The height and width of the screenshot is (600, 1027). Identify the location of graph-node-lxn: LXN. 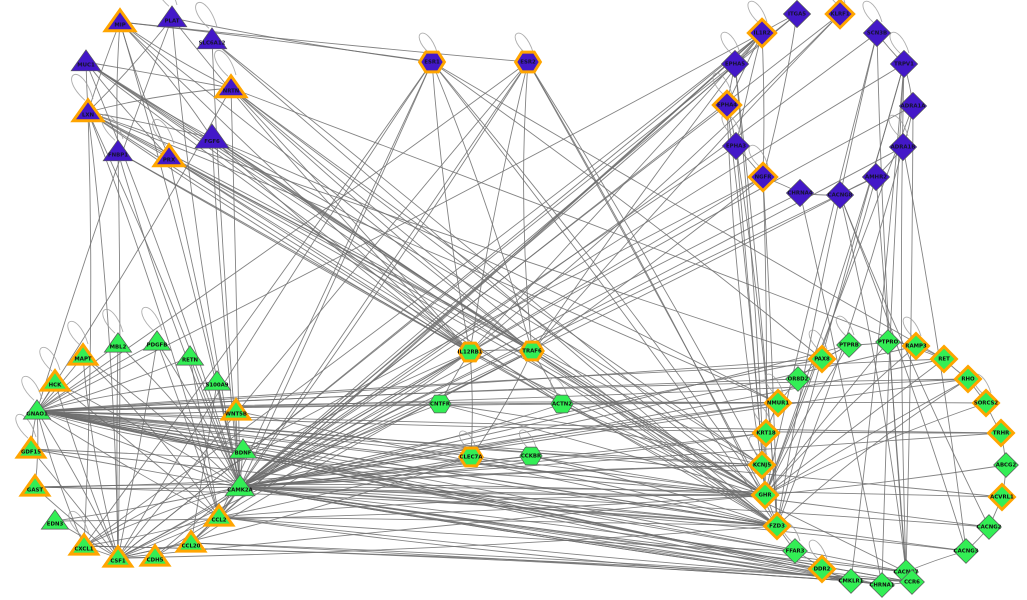
(88, 110).